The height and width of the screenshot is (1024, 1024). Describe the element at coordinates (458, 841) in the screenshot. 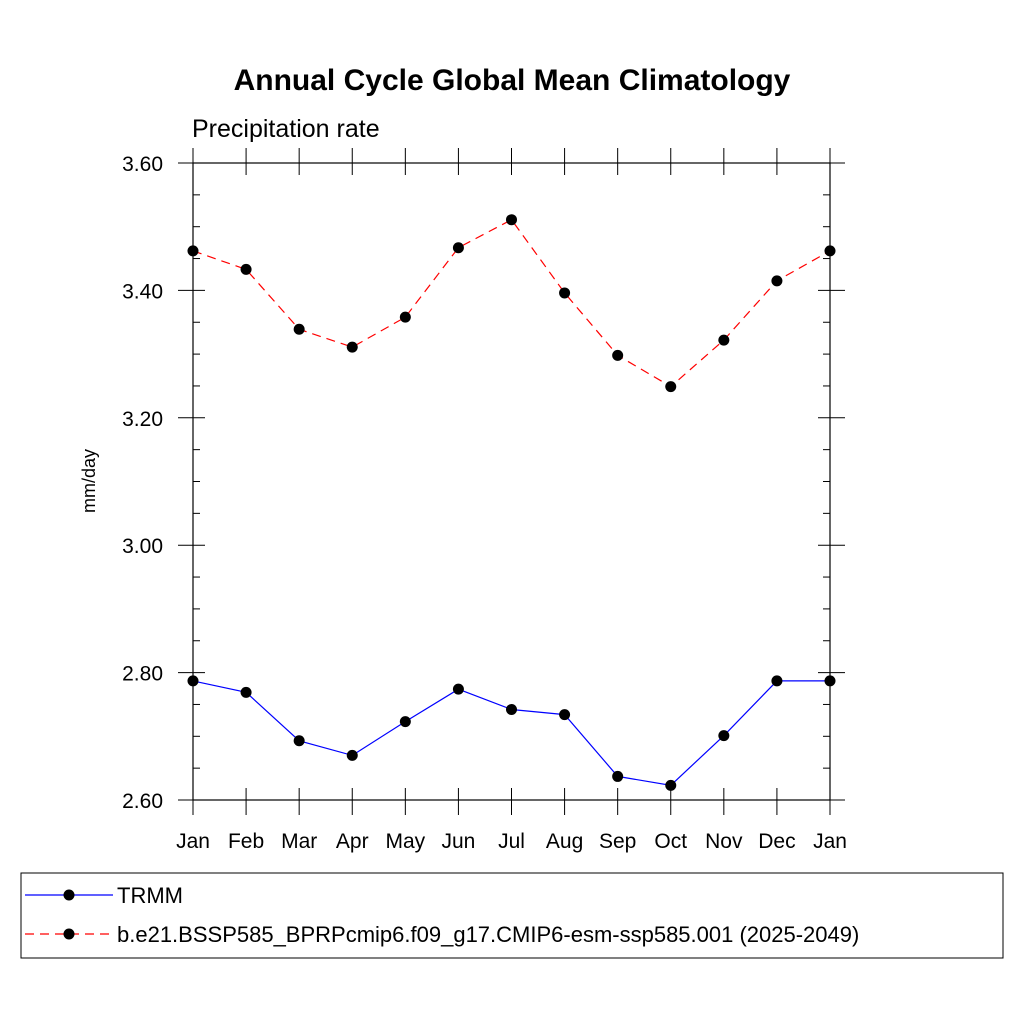

I see `x-tick-label: Jun` at that location.